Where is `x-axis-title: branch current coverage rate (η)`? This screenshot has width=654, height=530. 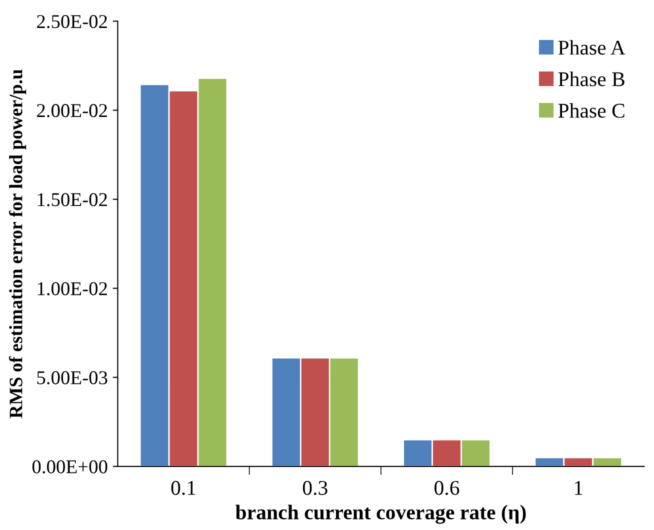 x-axis-title: branch current coverage rate (η) is located at coordinates (380, 514).